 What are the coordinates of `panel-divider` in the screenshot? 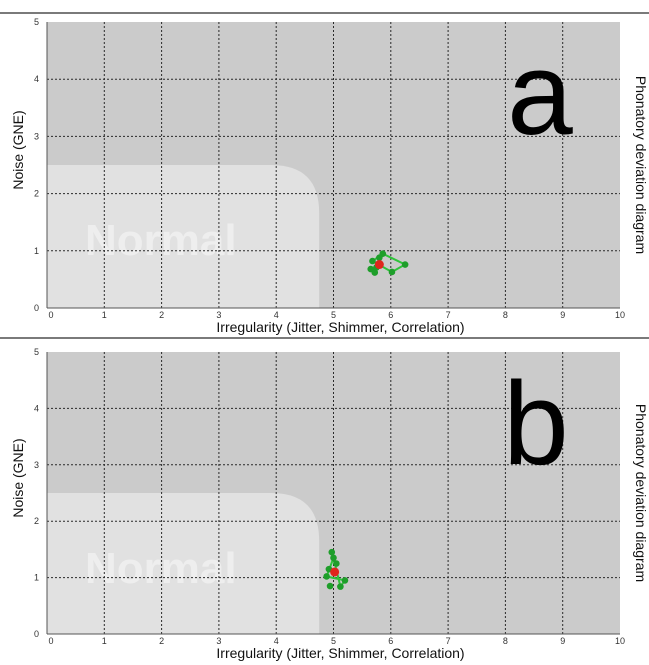 It's located at (324, 338).